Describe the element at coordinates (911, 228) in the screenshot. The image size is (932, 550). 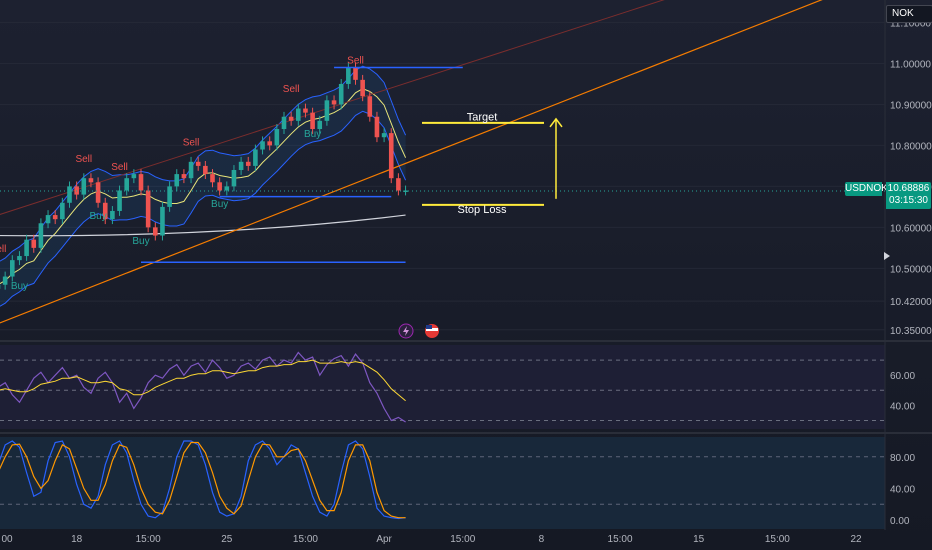
I see `price-tick-label: 10.60000` at that location.